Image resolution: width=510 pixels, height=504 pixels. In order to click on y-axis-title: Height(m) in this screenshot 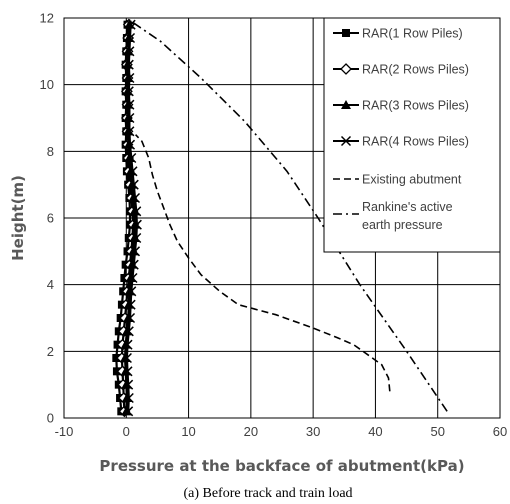, I will do `click(18, 218)`.